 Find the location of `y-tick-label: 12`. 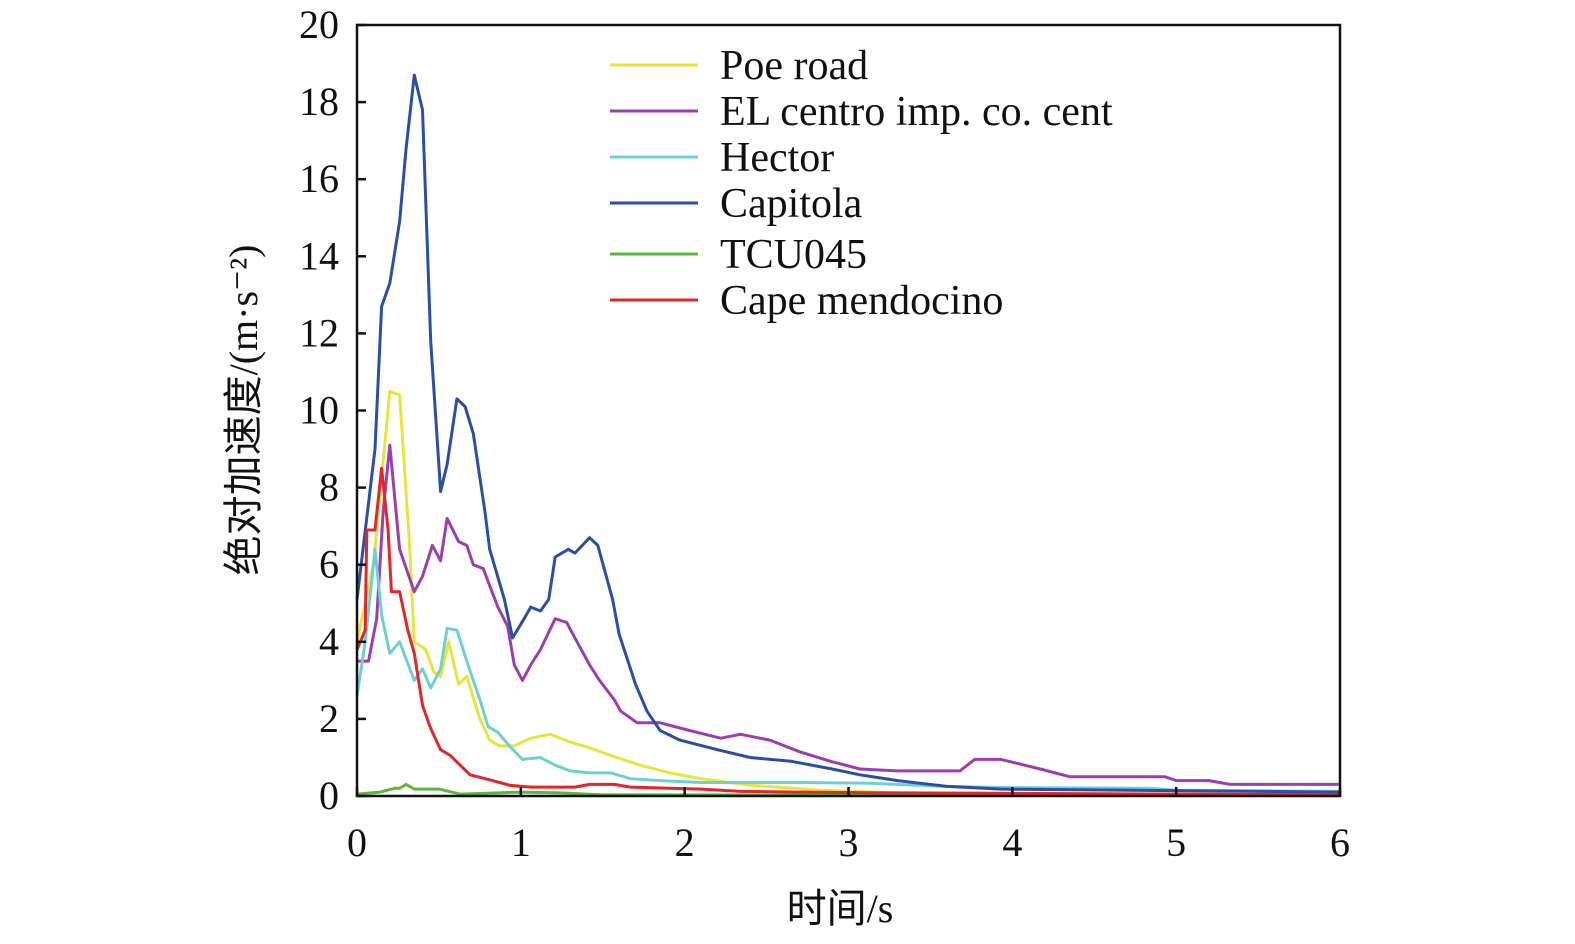

y-tick-label: 12 is located at coordinates (319, 332).